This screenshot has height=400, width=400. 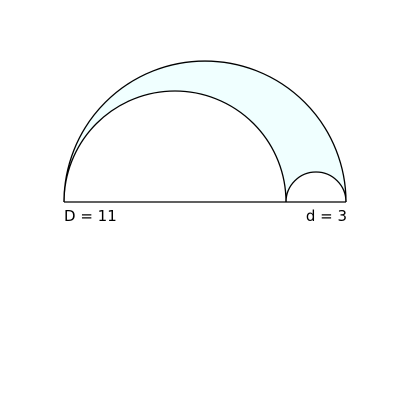 What do you see at coordinates (326, 216) in the screenshot?
I see `small-diameter-label: d = 3` at bounding box center [326, 216].